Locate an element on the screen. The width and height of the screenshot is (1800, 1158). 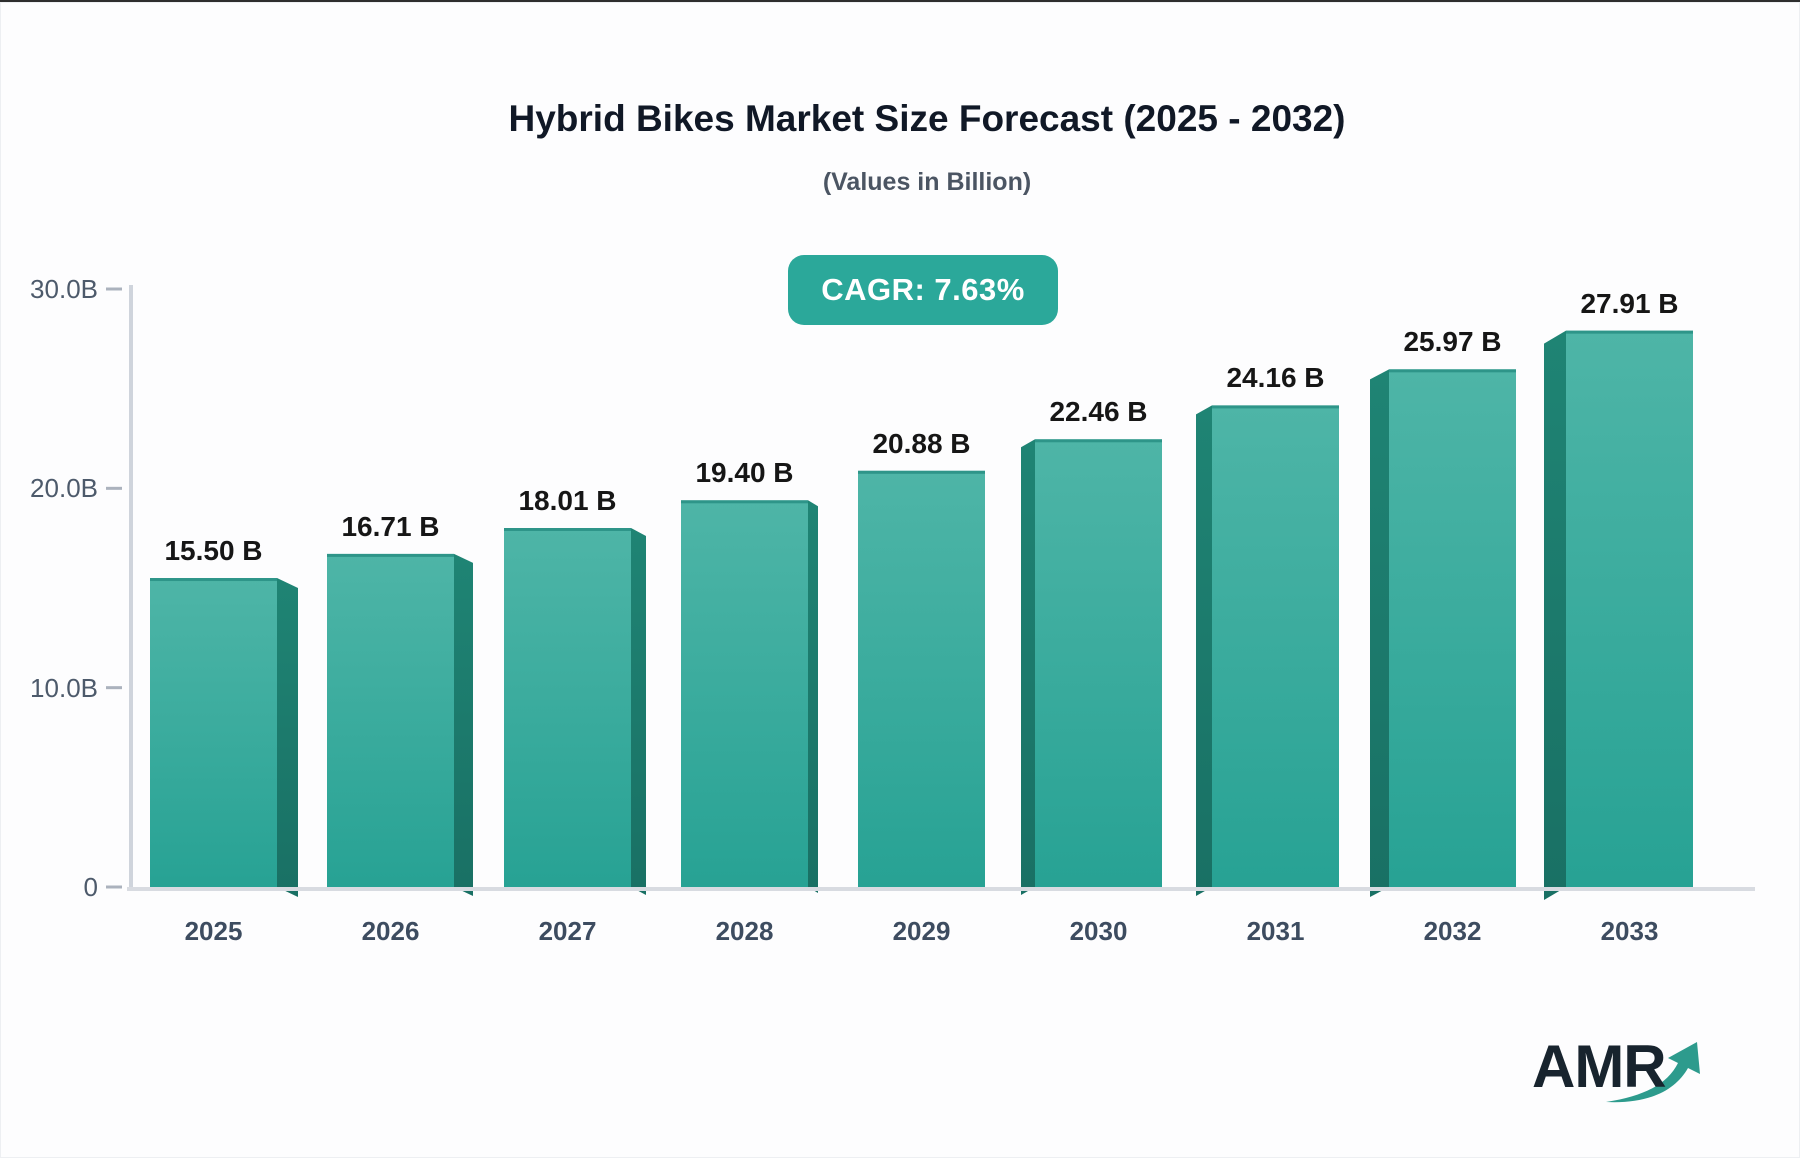
x-axis-label: 2027 is located at coordinates (567, 931).